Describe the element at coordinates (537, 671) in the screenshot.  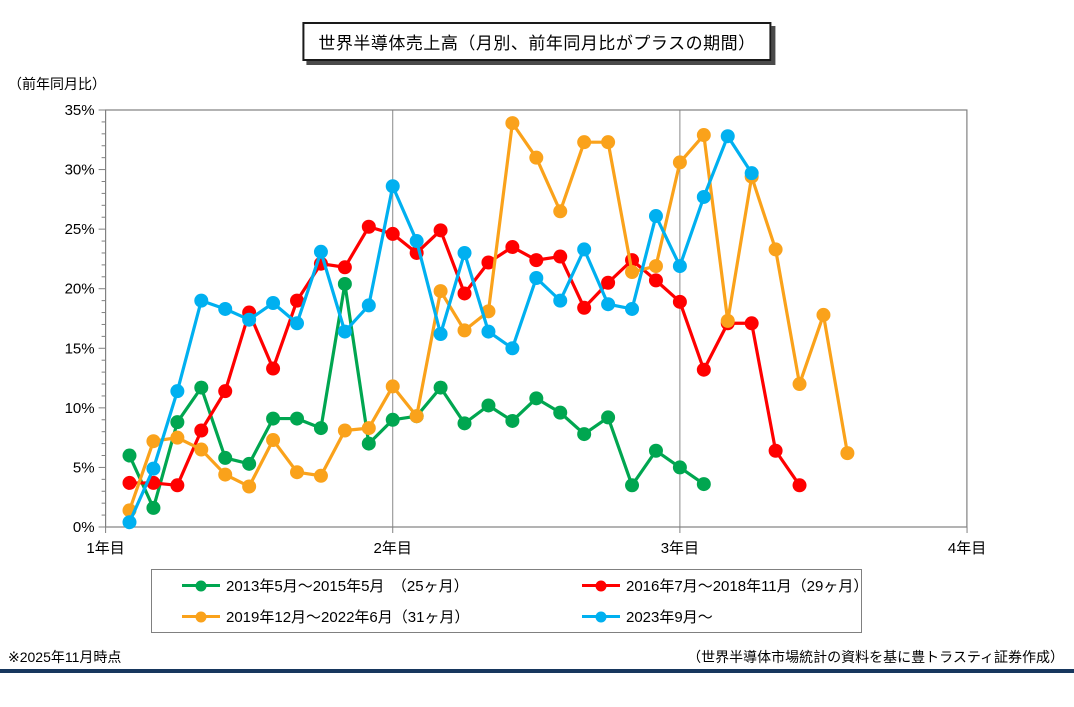
I see `bottom-divider-line` at that location.